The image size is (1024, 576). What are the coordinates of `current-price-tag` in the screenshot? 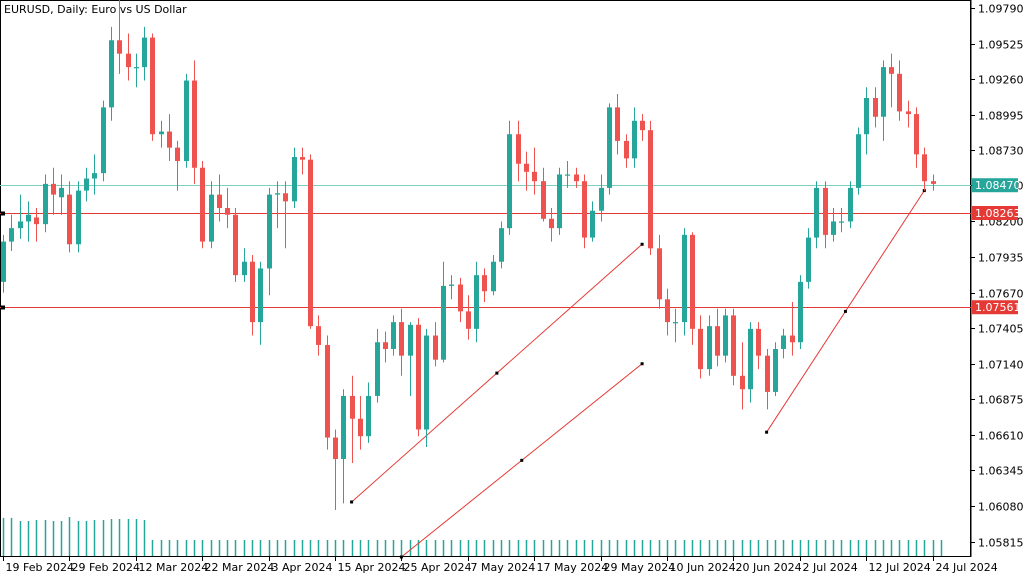 It's located at (995, 185).